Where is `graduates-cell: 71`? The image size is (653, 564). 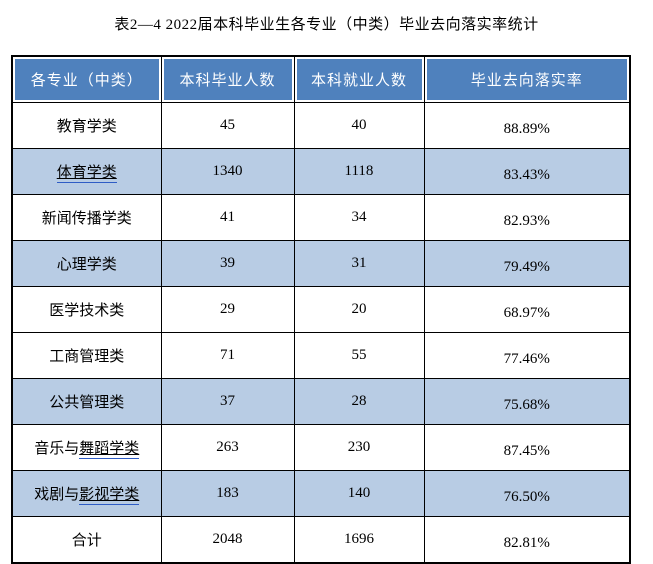 graduates-cell: 71 is located at coordinates (227, 355).